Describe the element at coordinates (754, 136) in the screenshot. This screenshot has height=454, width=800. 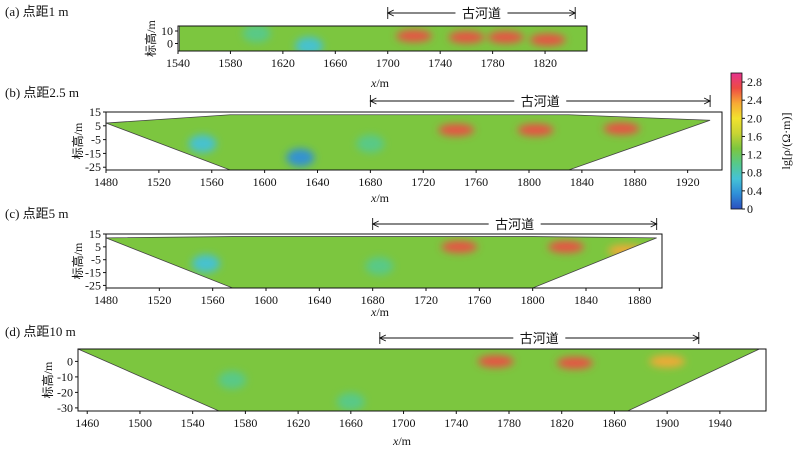
I see `colorbar-tick-label: 1.6` at that location.